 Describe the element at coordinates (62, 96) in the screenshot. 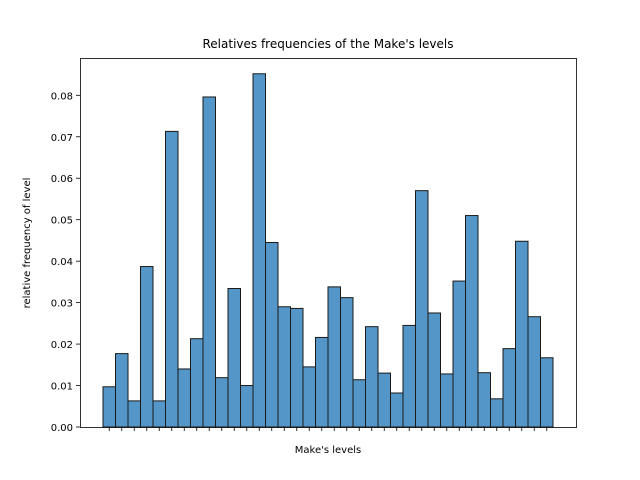

I see `y-tick-label: 0.08` at that location.